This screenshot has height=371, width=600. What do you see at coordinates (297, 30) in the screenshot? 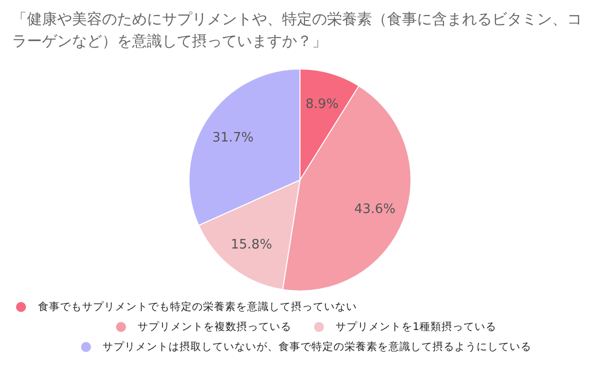
I see `title: 「健康や美容のためにサプリメントや、特定の栄養素（食事に含まれるビタミン、コラーゲンなど）を意識して摂っていますか？」` at bounding box center [297, 30].